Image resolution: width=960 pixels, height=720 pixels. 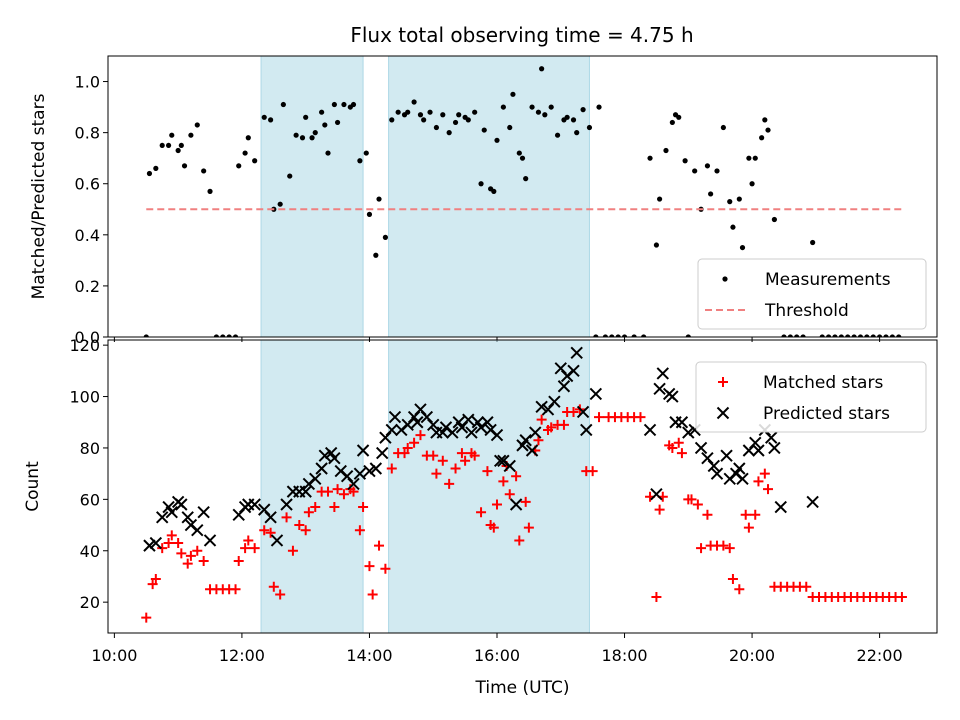 I want to click on legend-marker-matched, so click(x=723, y=382).